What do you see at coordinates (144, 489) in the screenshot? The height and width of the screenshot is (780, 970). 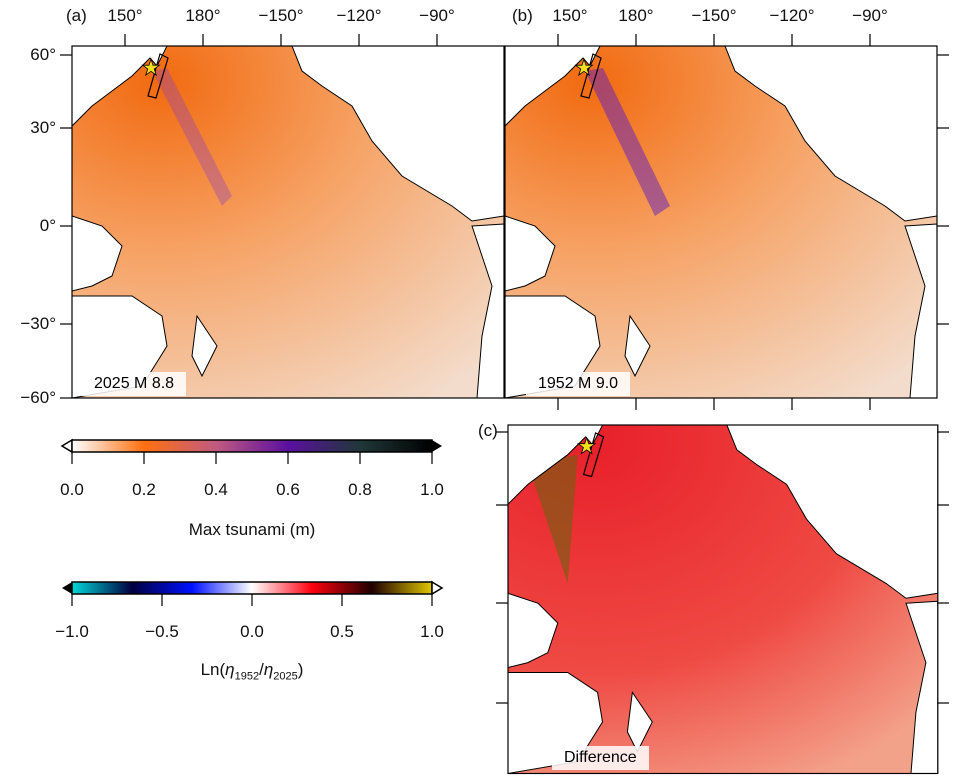 I see `colorbar-tick-label: 0.2` at bounding box center [144, 489].